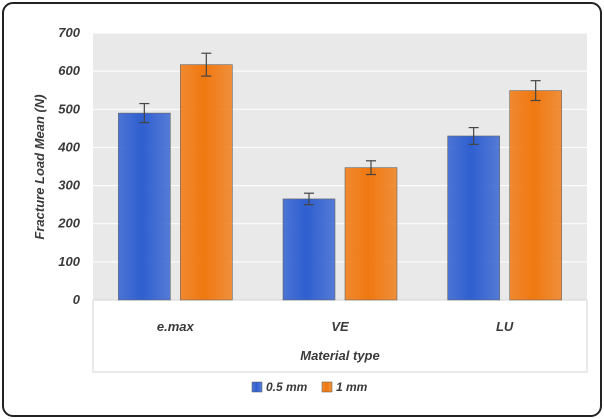  What do you see at coordinates (69, 108) in the screenshot?
I see `y-tick-label: 500` at bounding box center [69, 108].